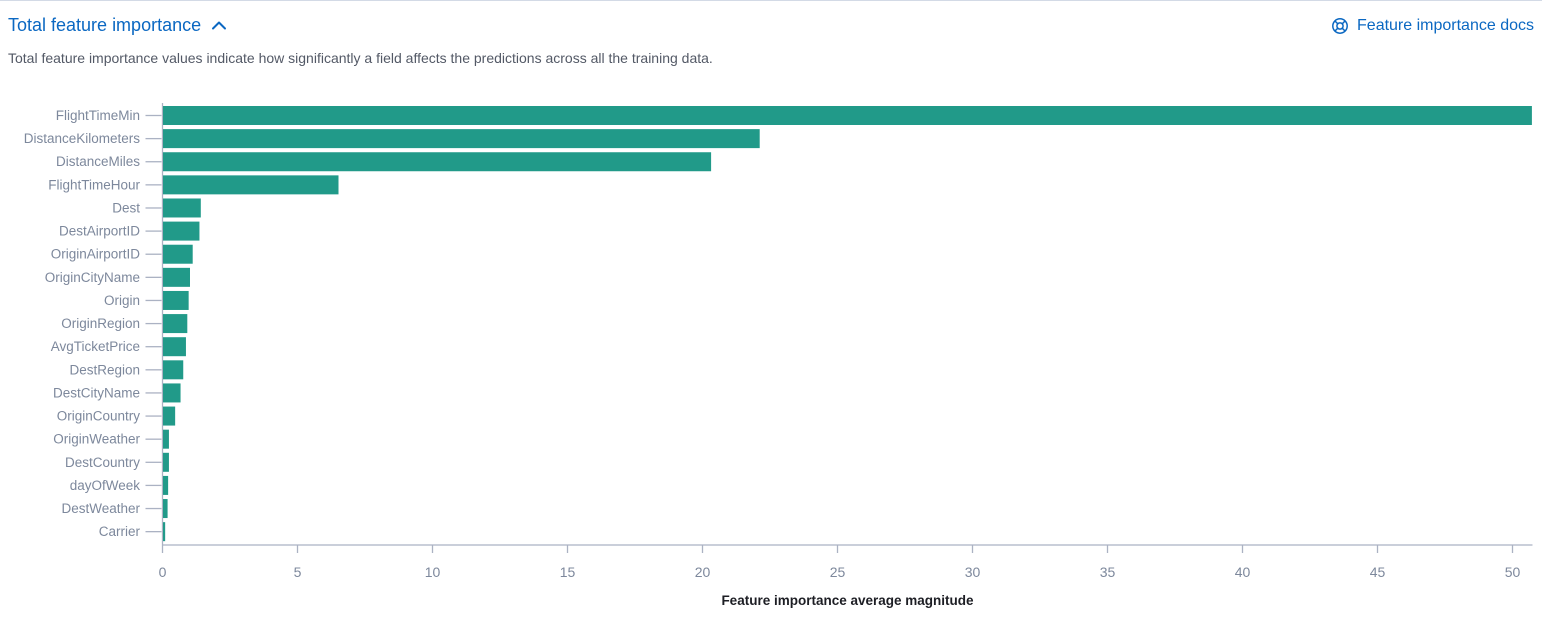 The width and height of the screenshot is (1542, 624). I want to click on chevron-up-icon, so click(219, 25).